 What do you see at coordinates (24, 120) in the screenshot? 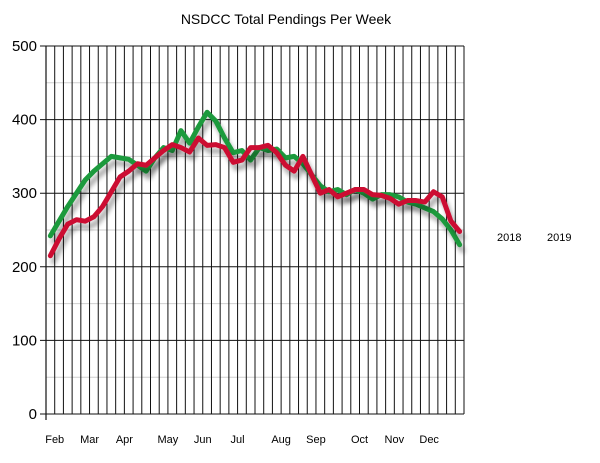
I see `y-tick-label: 400` at bounding box center [24, 120].